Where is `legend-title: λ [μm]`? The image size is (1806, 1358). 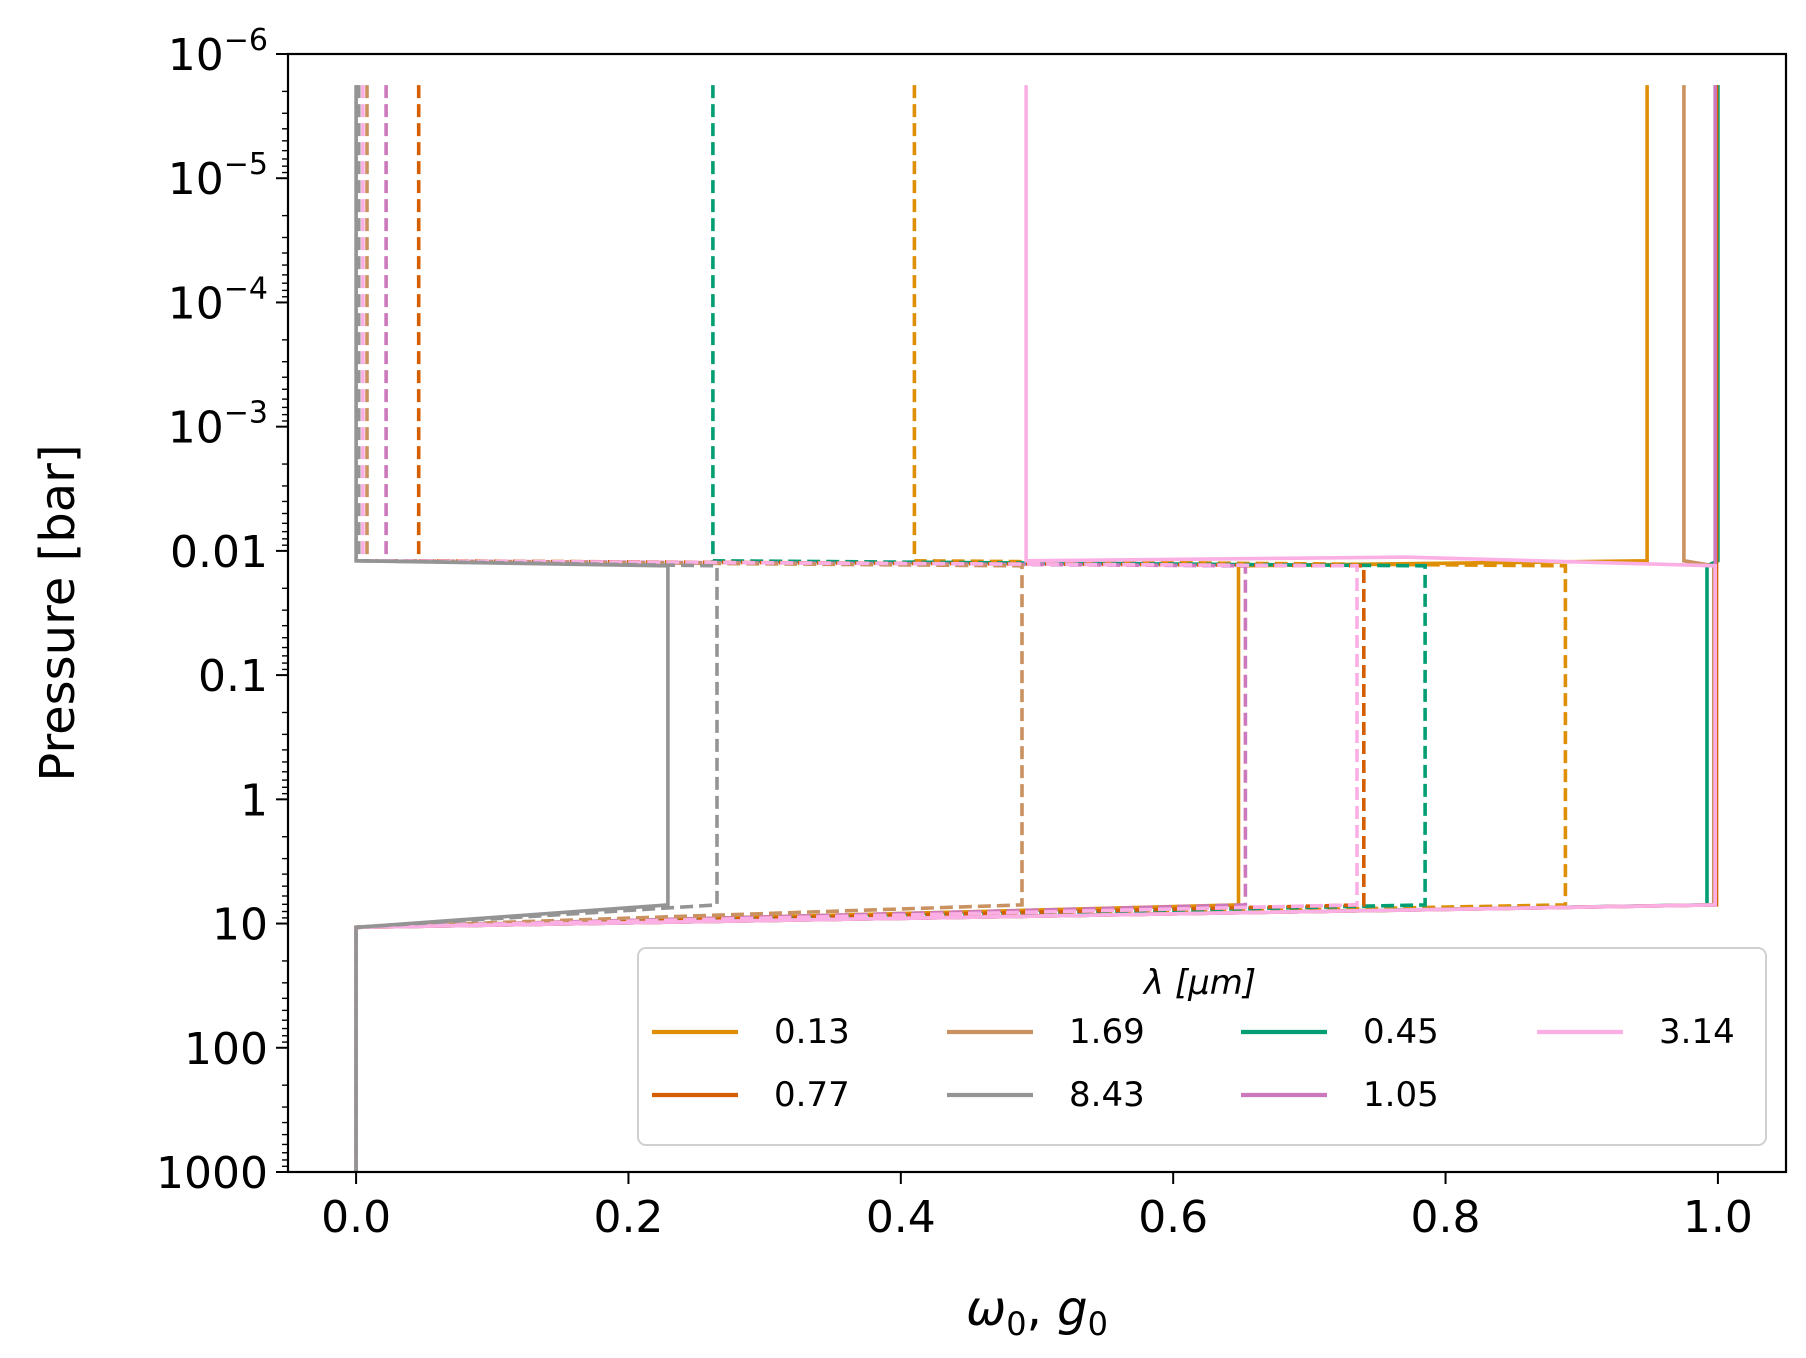 legend-title: λ [μm] is located at coordinates (1199, 983).